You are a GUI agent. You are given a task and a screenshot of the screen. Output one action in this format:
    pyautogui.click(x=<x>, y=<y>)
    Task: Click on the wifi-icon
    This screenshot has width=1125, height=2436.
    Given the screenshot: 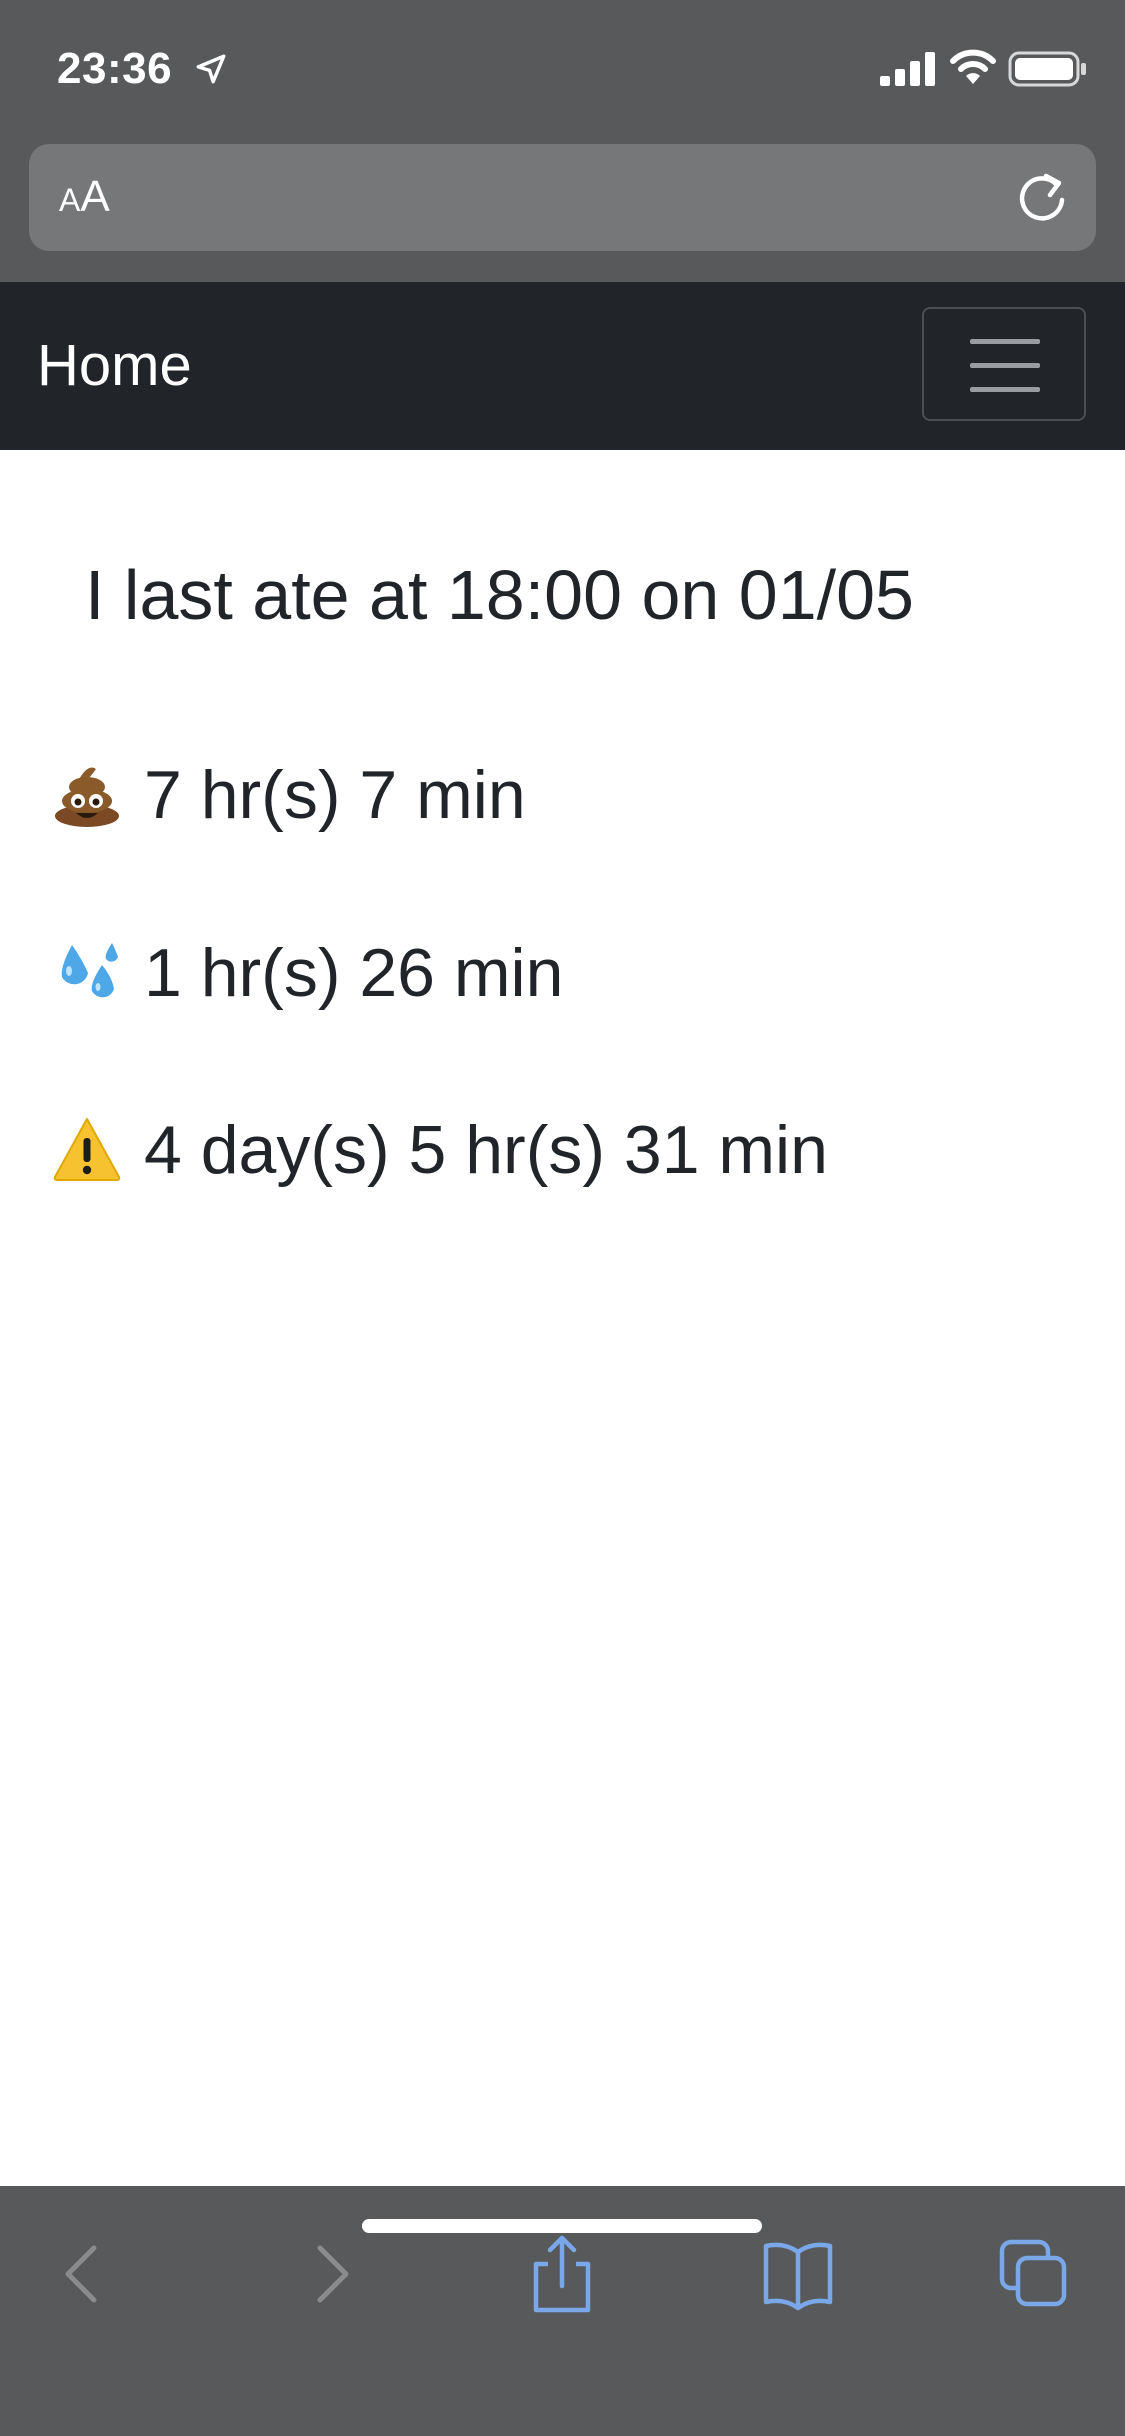 What is the action you would take?
    pyautogui.click(x=973, y=66)
    